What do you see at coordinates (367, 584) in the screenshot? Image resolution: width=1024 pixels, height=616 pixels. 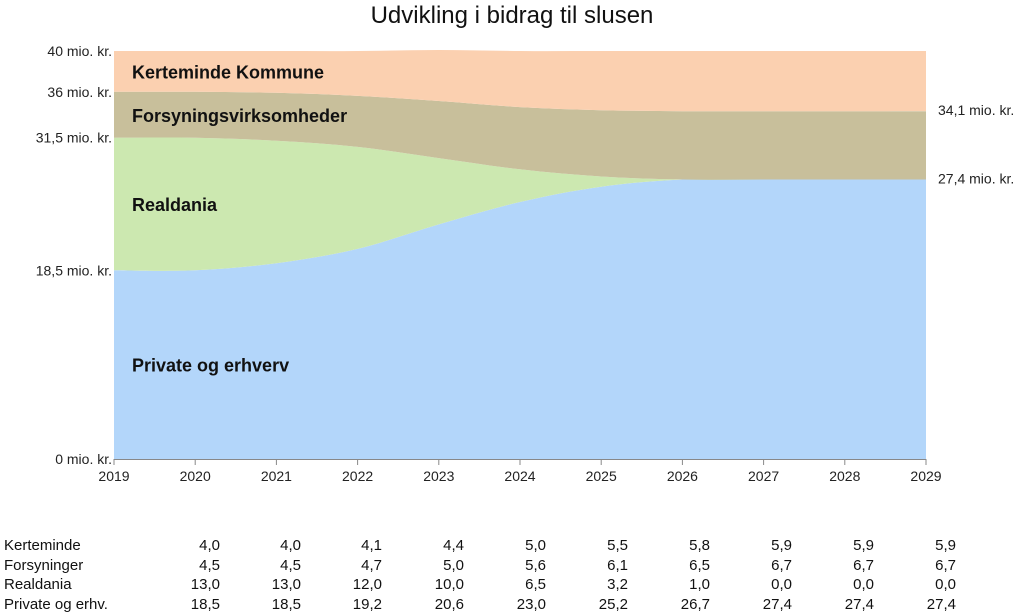 I see `table-cell: 12,0` at bounding box center [367, 584].